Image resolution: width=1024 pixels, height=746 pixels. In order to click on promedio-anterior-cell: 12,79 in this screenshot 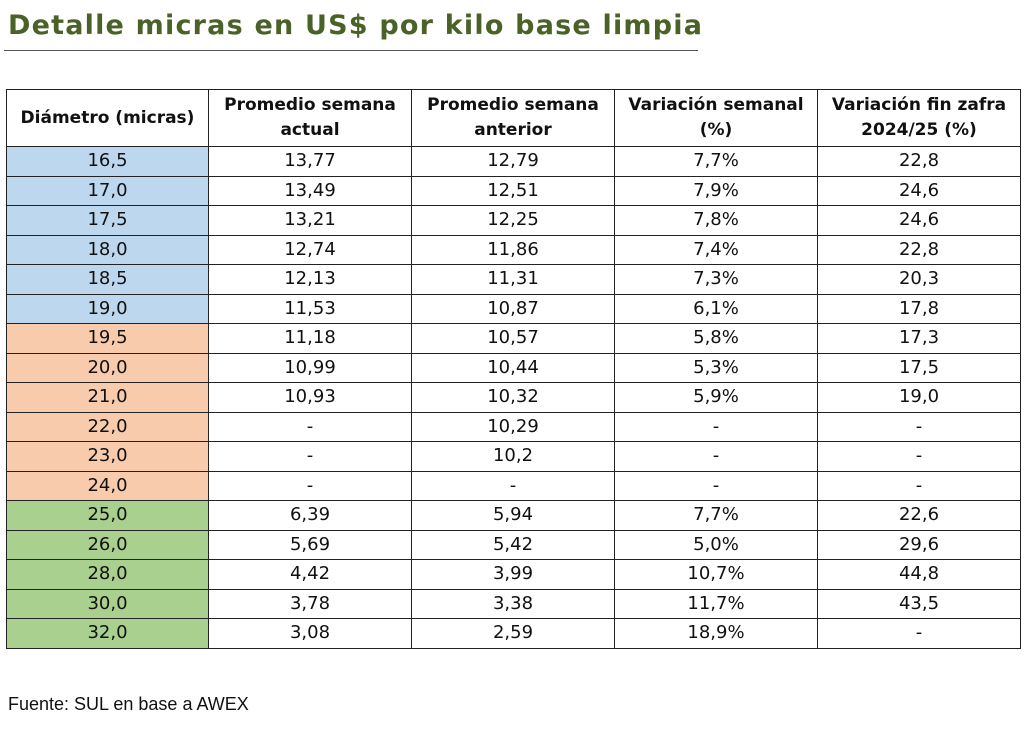, I will do `click(513, 161)`.